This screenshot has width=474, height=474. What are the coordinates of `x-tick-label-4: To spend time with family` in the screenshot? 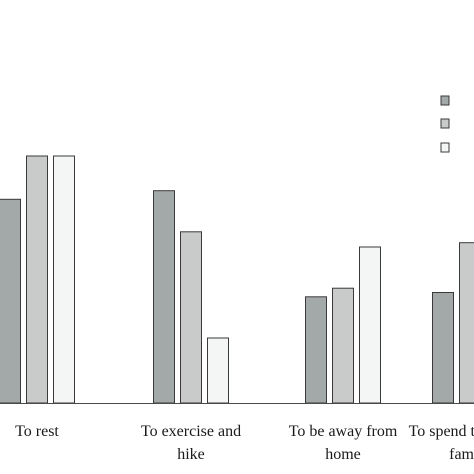 It's located at (441, 443).